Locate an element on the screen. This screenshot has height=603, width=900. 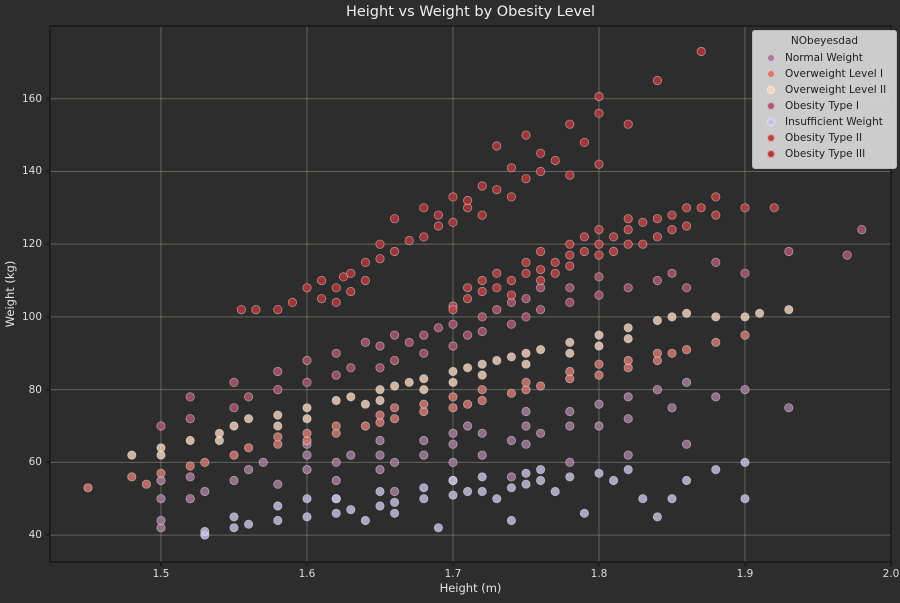
series-insufficient-weight is located at coordinates (475, 498).